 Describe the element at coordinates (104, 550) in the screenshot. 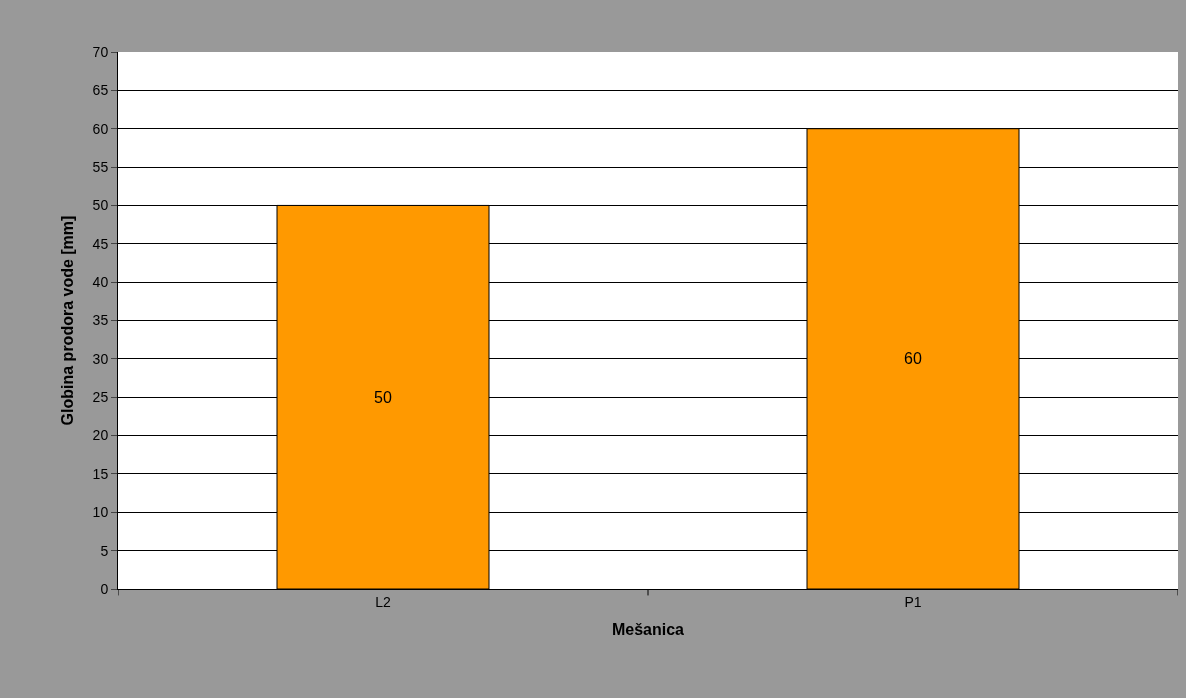

I see `y-tick-label: 5` at that location.